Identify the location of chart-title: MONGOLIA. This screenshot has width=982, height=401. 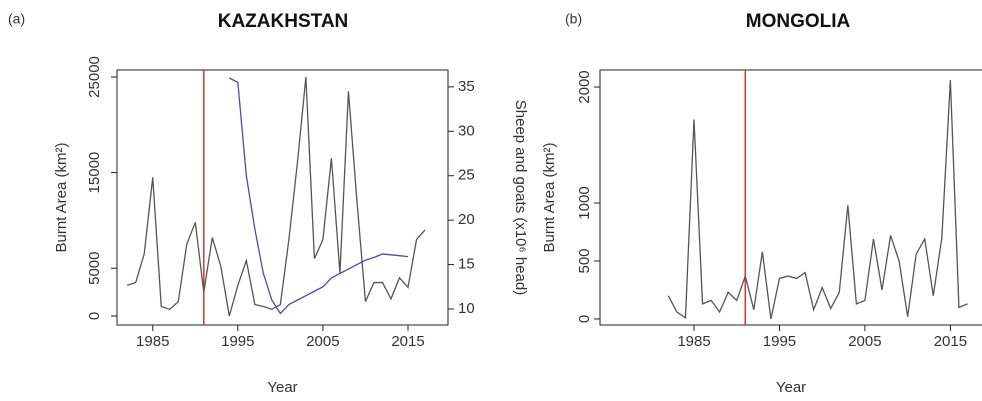
(798, 21).